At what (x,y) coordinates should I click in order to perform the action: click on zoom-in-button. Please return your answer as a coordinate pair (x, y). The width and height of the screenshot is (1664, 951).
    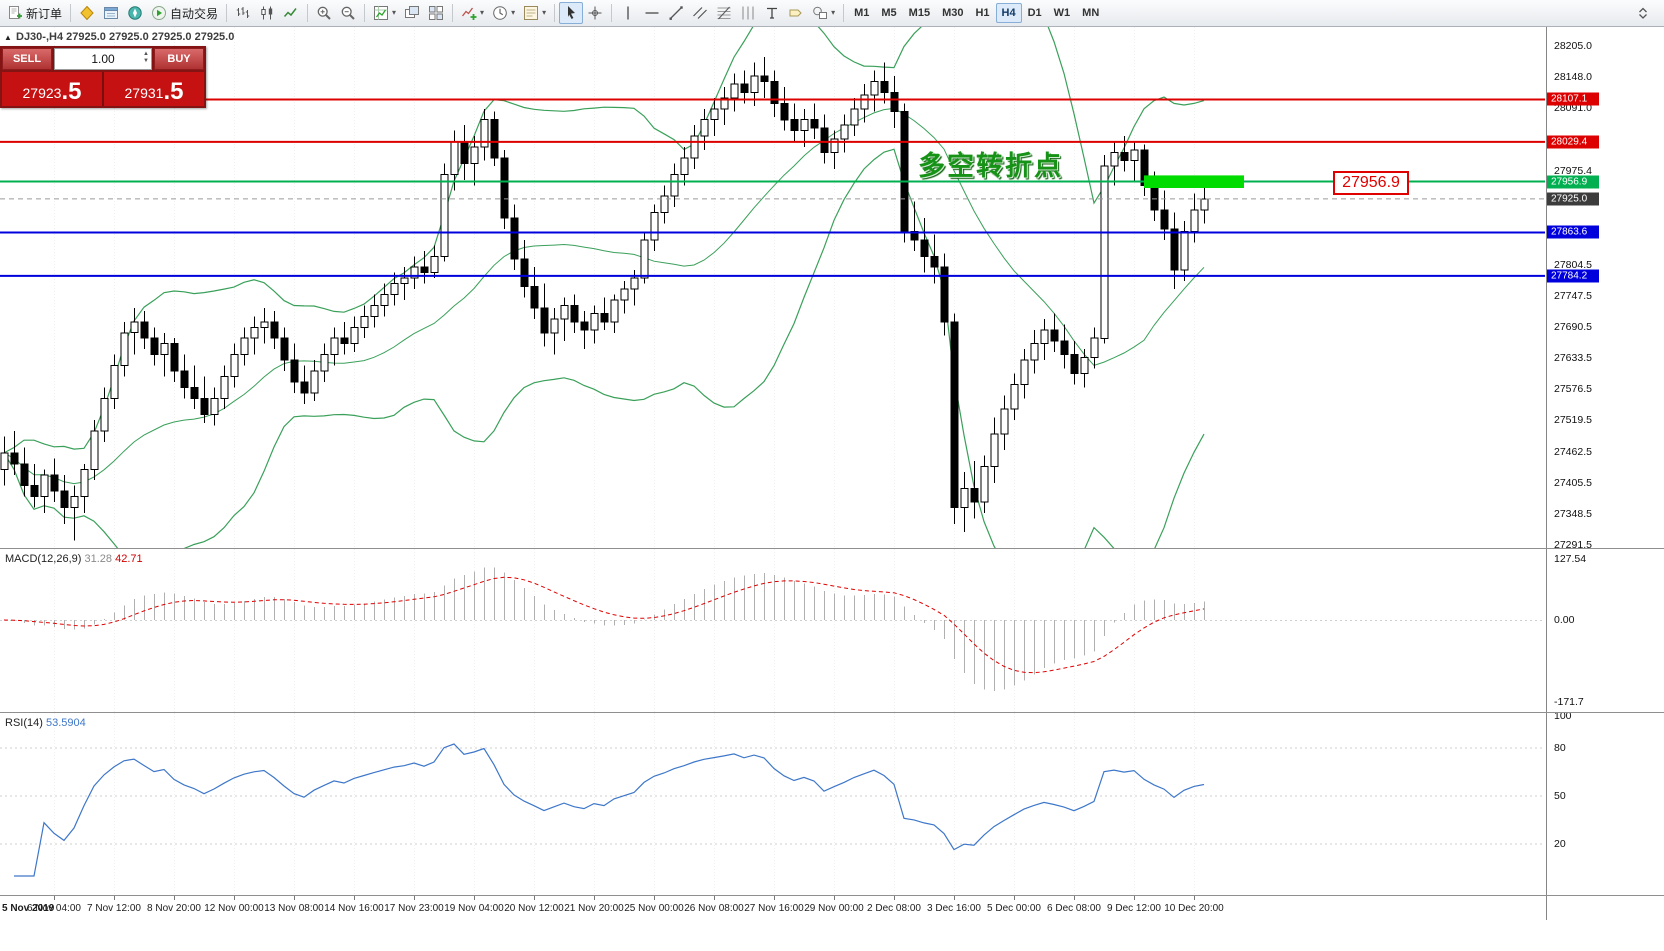
    Looking at the image, I should click on (324, 13).